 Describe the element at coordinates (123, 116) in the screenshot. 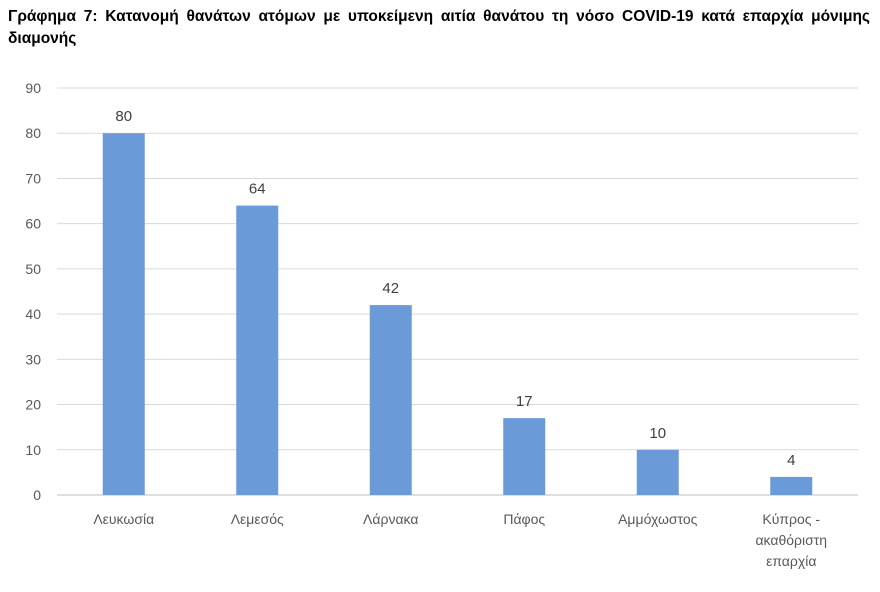

I see `data-label: 80` at that location.